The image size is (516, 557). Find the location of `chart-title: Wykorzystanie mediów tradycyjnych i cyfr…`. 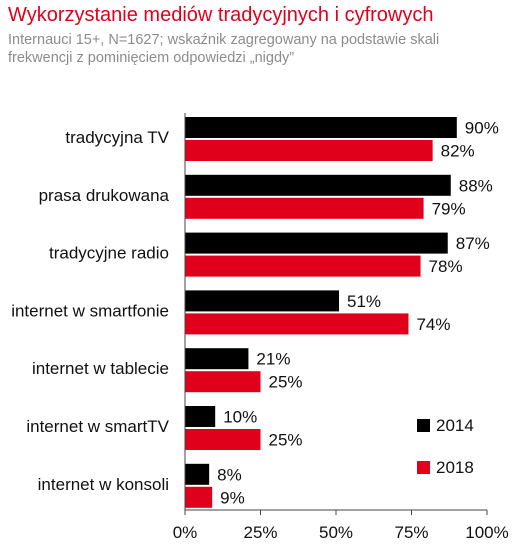

chart-title: Wykorzystanie mediów tradycyjnych i cyfr… is located at coordinates (221, 15).